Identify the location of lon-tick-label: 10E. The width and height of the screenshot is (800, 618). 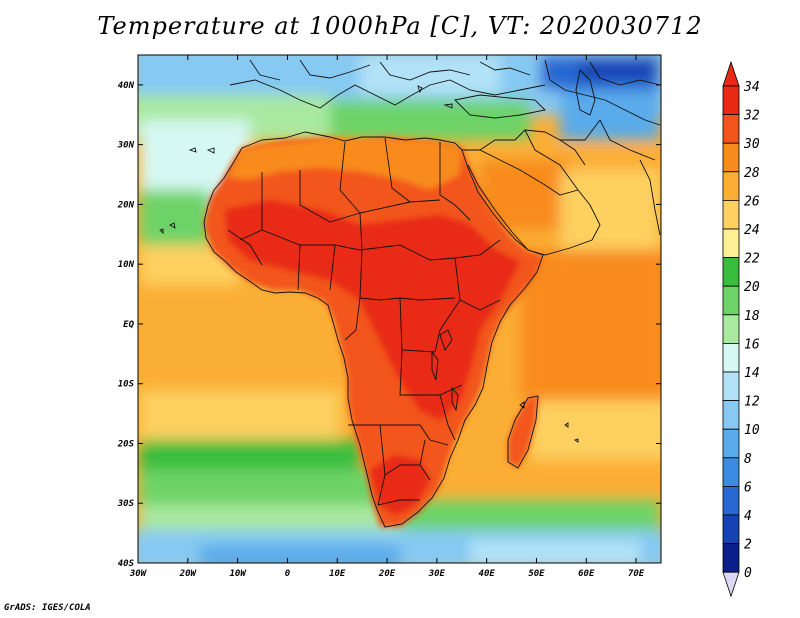
(337, 574).